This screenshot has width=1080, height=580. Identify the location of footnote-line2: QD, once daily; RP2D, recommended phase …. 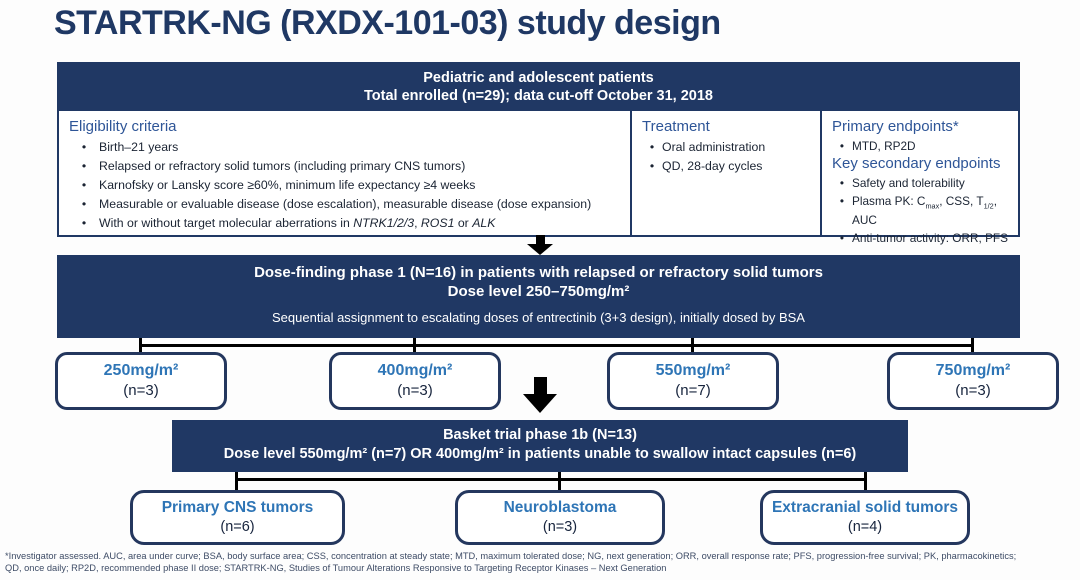
(336, 567).